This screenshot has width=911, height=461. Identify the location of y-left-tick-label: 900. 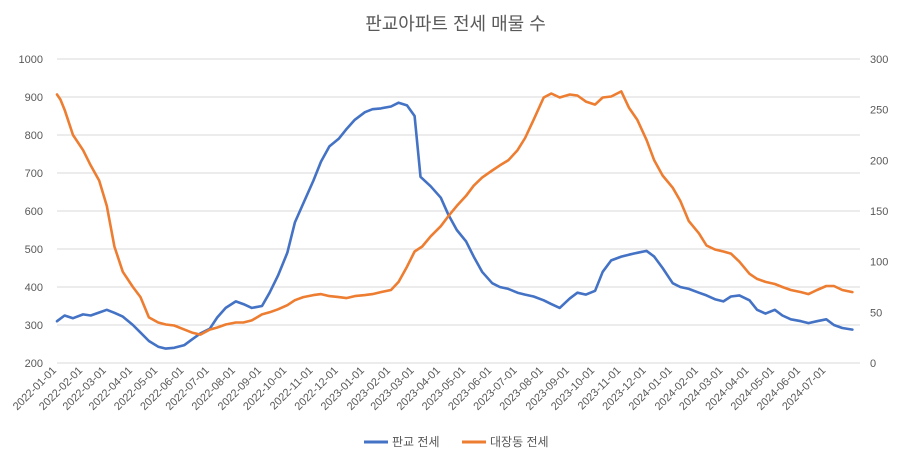
(34, 98).